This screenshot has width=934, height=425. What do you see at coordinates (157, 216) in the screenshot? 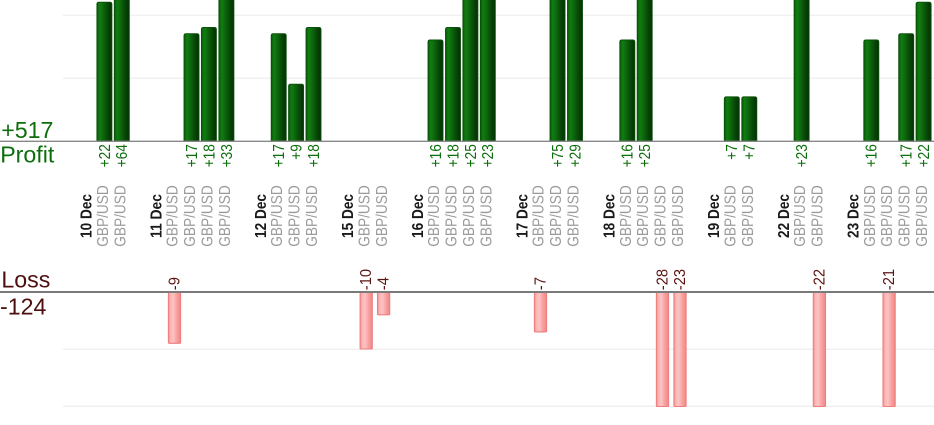
I see `svg-text: 11 Dec` at bounding box center [157, 216].